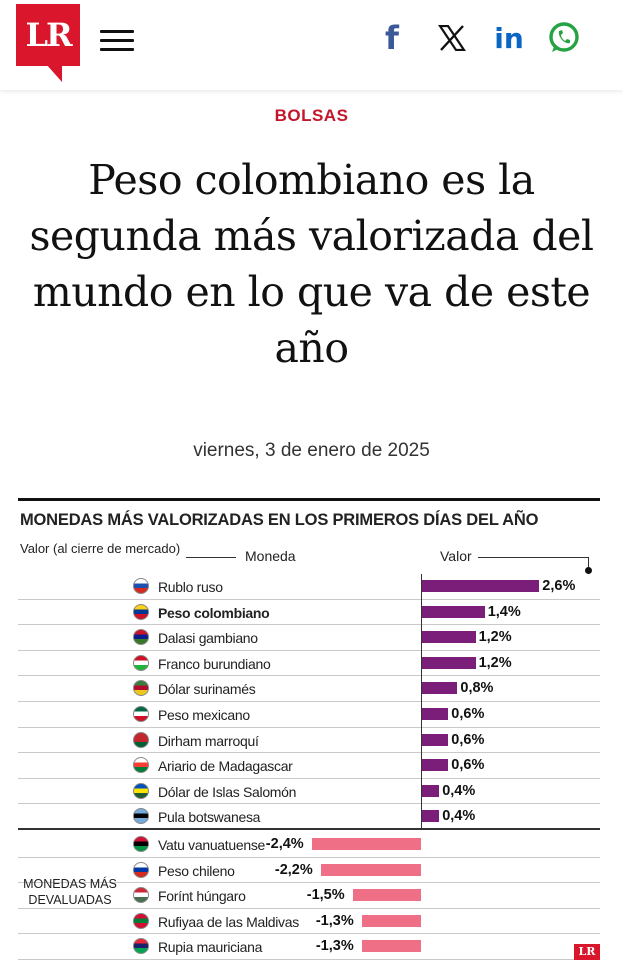  Describe the element at coordinates (70, 900) in the screenshot. I see `devalued-label-line-2: DEVALUADAS` at that location.